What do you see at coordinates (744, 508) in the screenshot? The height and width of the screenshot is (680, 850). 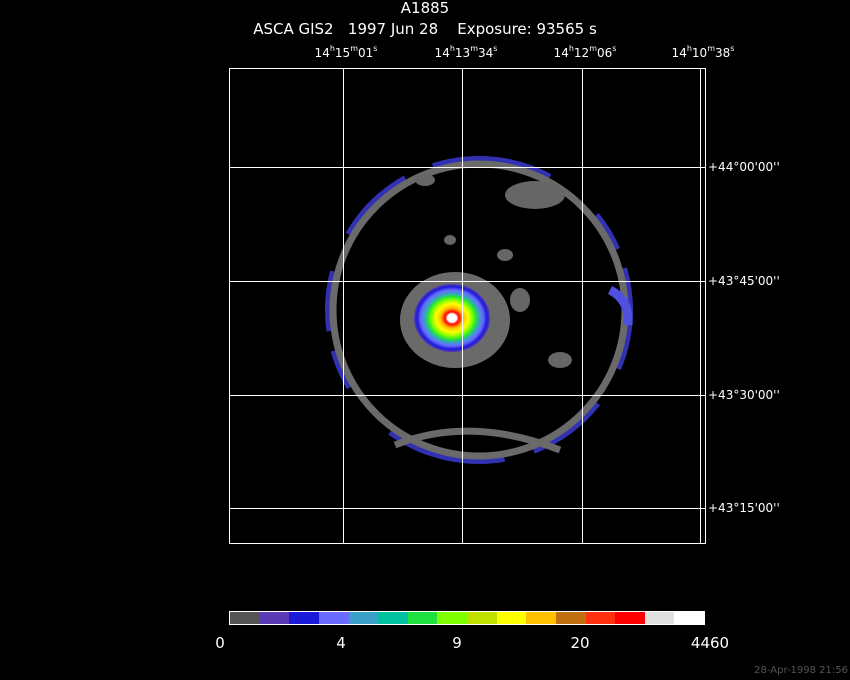 I see `dec-label: +43°15'00''` at bounding box center [744, 508].